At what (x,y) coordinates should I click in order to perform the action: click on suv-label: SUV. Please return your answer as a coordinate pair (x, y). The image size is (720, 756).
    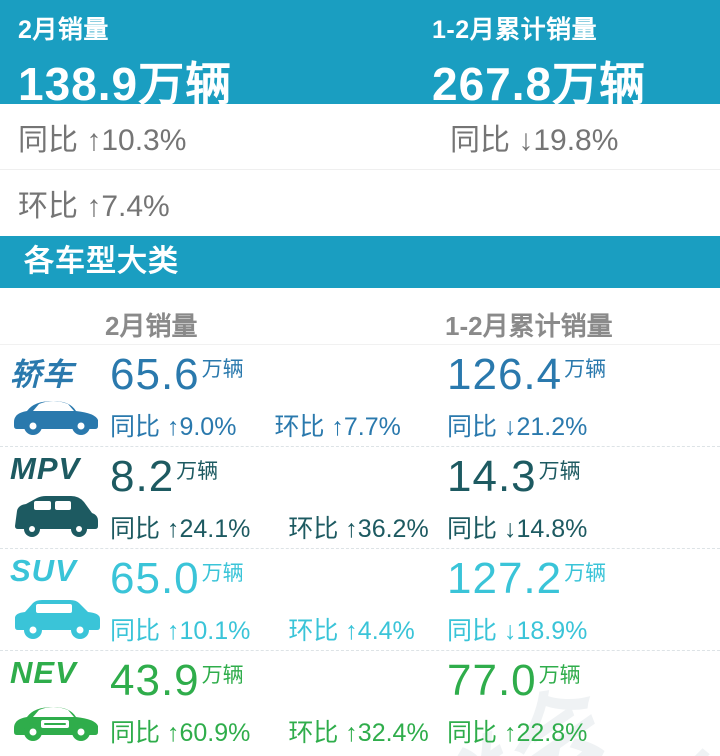
    Looking at the image, I should click on (43, 570).